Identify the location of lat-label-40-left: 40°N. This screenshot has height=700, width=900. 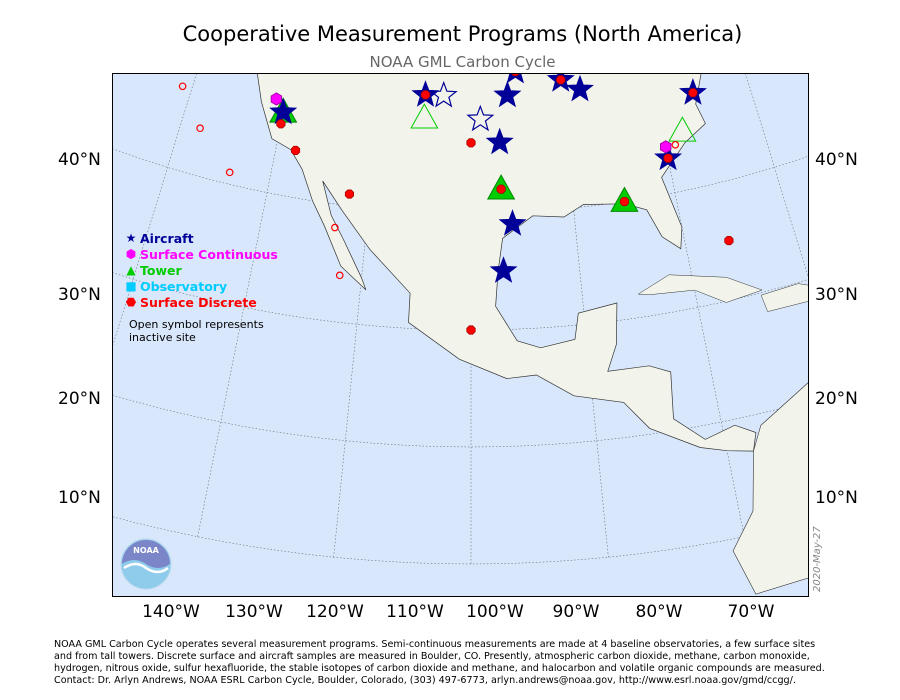
(79, 160).